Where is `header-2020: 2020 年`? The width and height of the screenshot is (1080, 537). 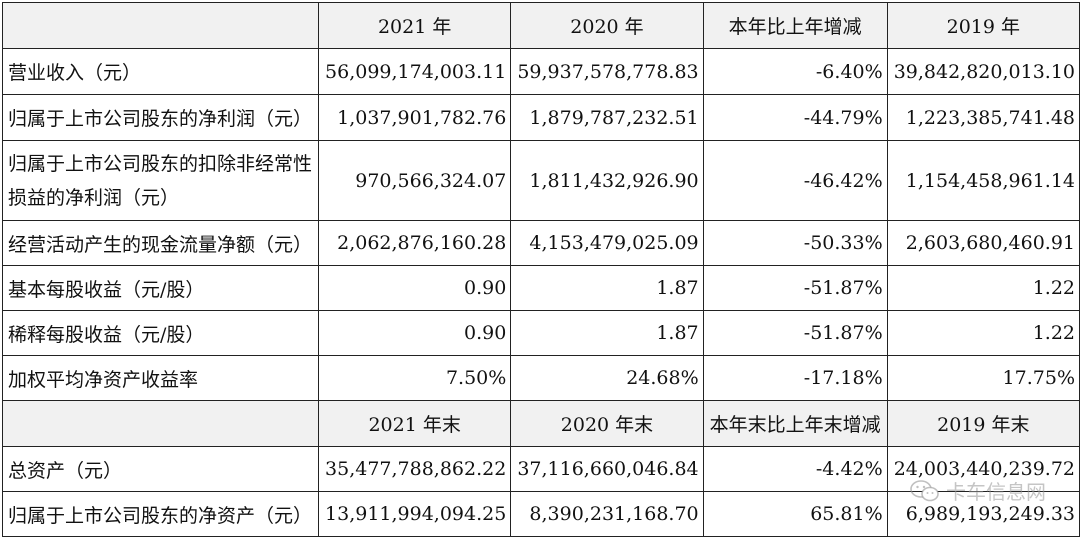 header-2020: 2020 年 is located at coordinates (607, 25).